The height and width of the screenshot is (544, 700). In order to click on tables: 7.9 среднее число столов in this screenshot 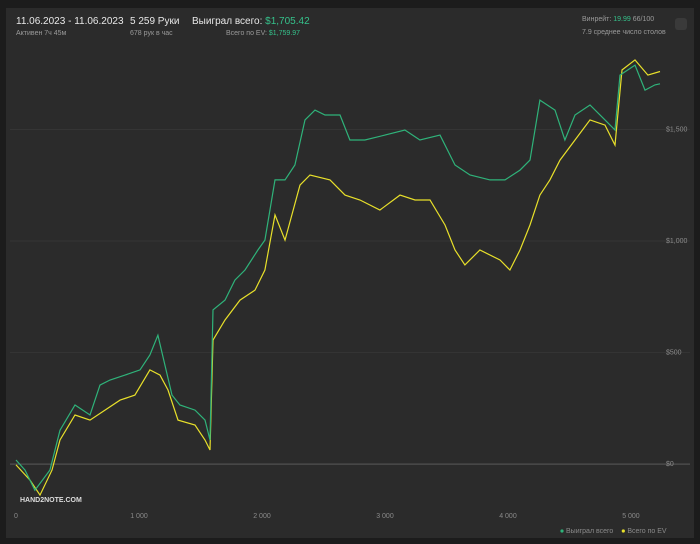, I will do `click(624, 32)`.